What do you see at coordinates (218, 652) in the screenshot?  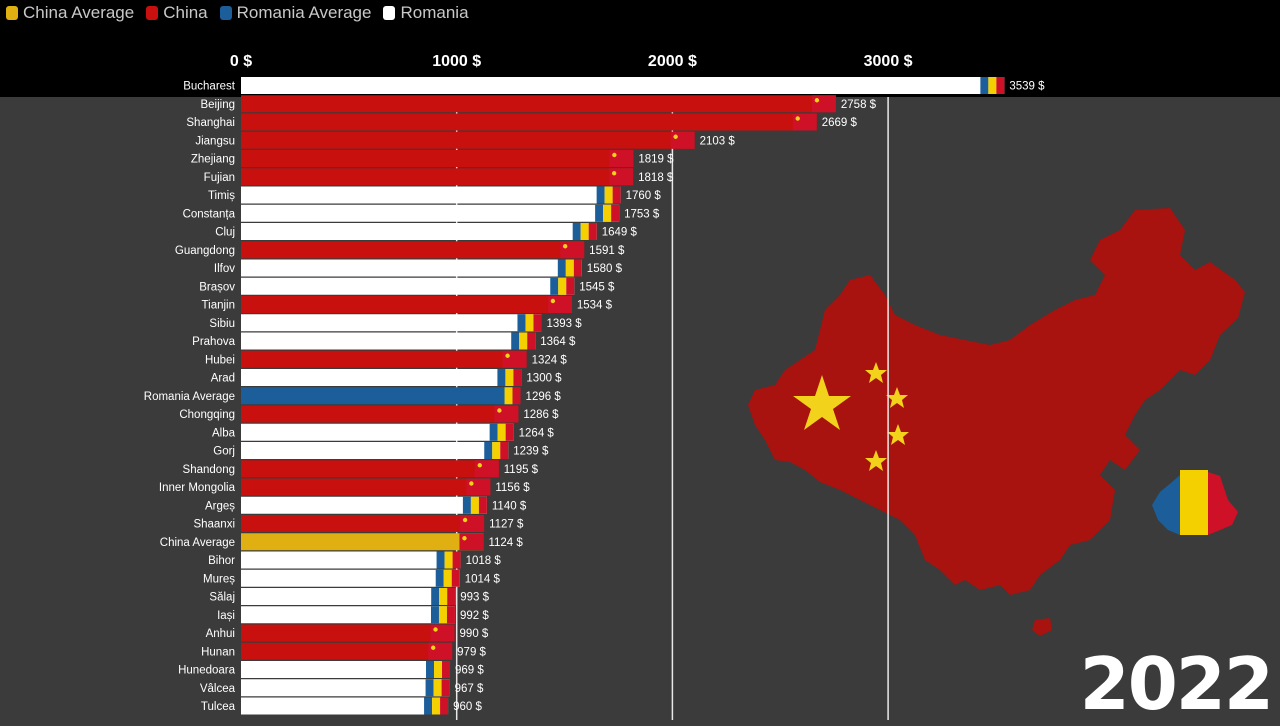 I see `category-label: Hunan` at bounding box center [218, 652].